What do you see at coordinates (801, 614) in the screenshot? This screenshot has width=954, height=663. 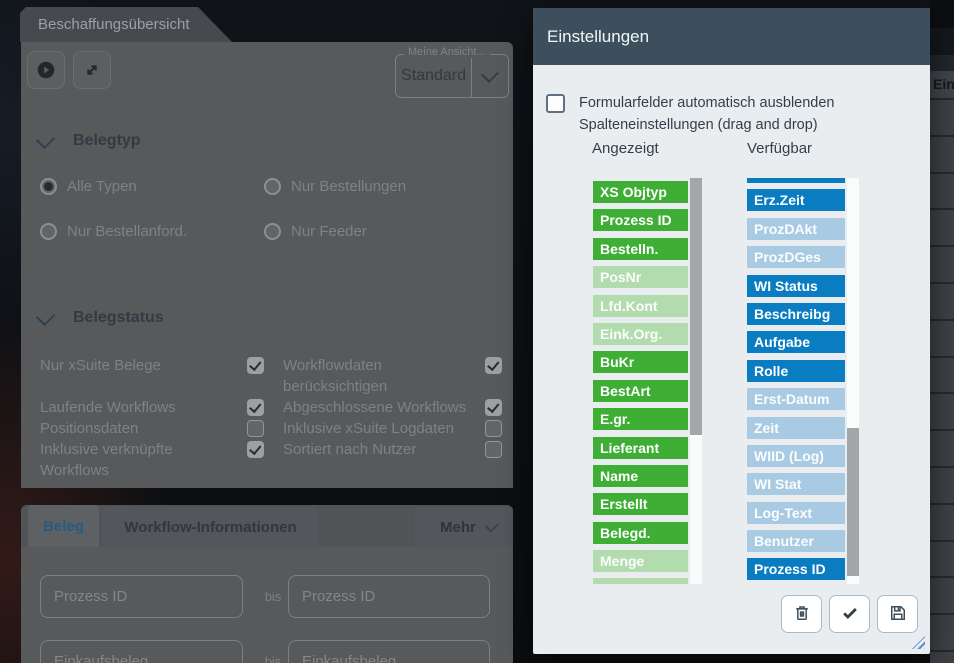 I see `delete-button` at bounding box center [801, 614].